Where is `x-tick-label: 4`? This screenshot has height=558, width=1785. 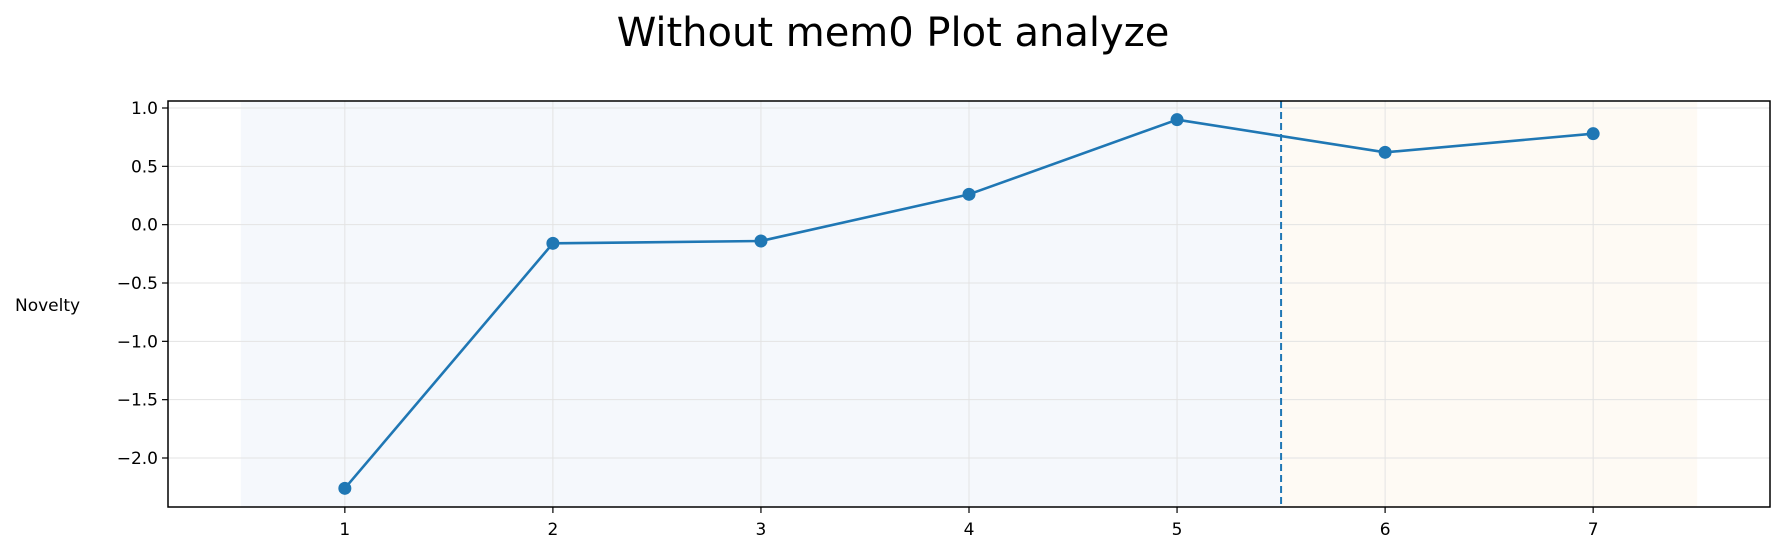 x-tick-label: 4 is located at coordinates (969, 530).